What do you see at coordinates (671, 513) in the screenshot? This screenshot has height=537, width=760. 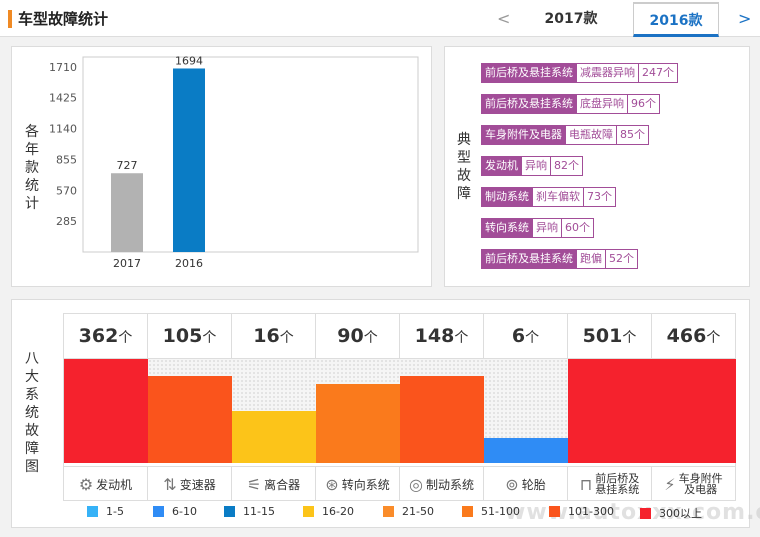 I see `legend-item: 300以上` at bounding box center [671, 513].